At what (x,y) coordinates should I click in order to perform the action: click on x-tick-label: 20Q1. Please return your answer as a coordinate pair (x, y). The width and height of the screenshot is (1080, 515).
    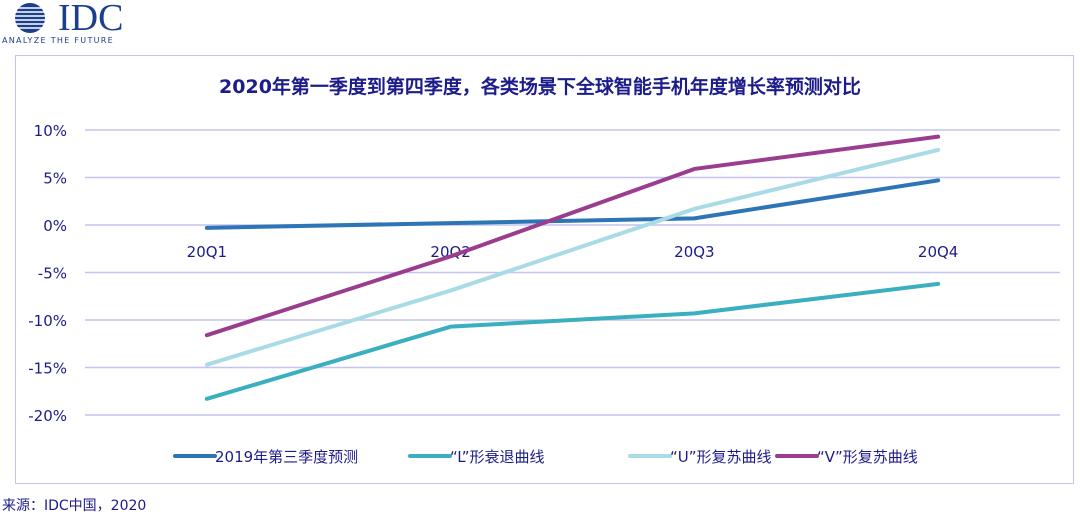
    Looking at the image, I should click on (207, 252).